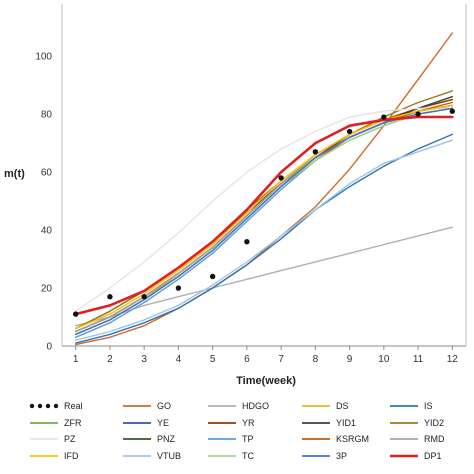  I want to click on y-tick-label-2: 40, so click(47, 231).